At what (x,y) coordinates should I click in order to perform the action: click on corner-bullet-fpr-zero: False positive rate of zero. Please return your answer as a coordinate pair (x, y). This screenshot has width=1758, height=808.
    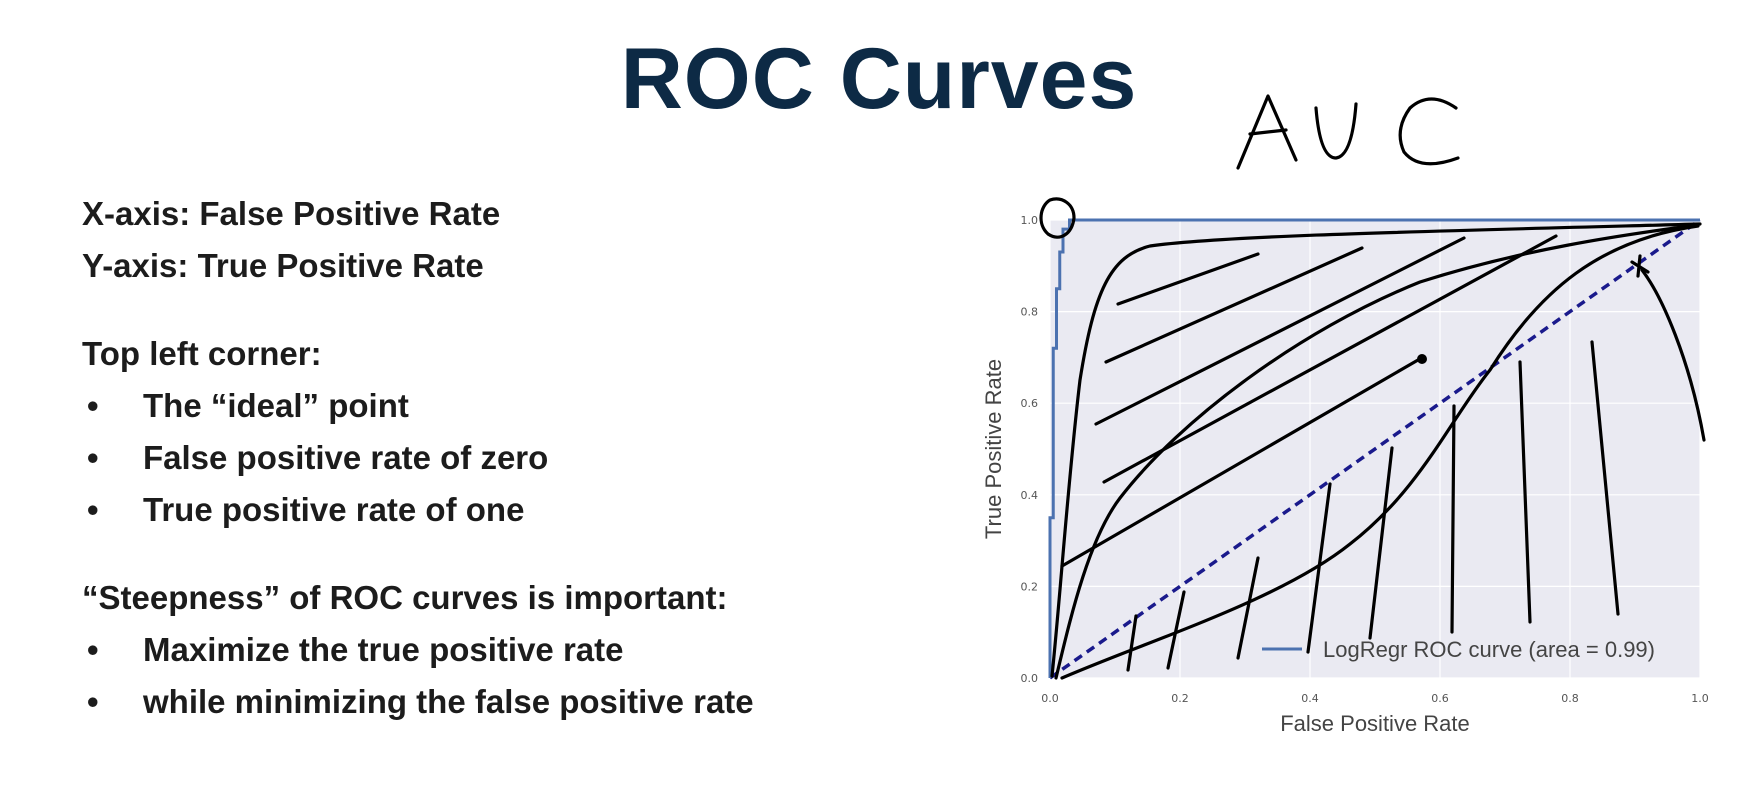
    Looking at the image, I should click on (532, 458).